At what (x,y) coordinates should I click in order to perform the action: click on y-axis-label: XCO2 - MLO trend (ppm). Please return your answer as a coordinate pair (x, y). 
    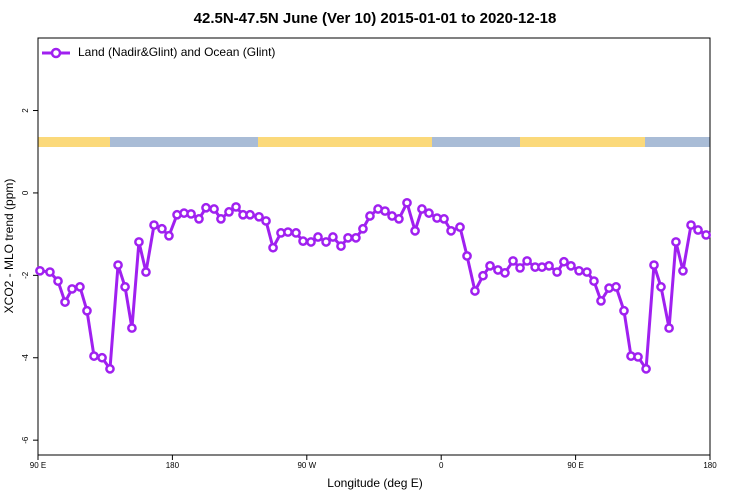
    Looking at the image, I should click on (9, 246).